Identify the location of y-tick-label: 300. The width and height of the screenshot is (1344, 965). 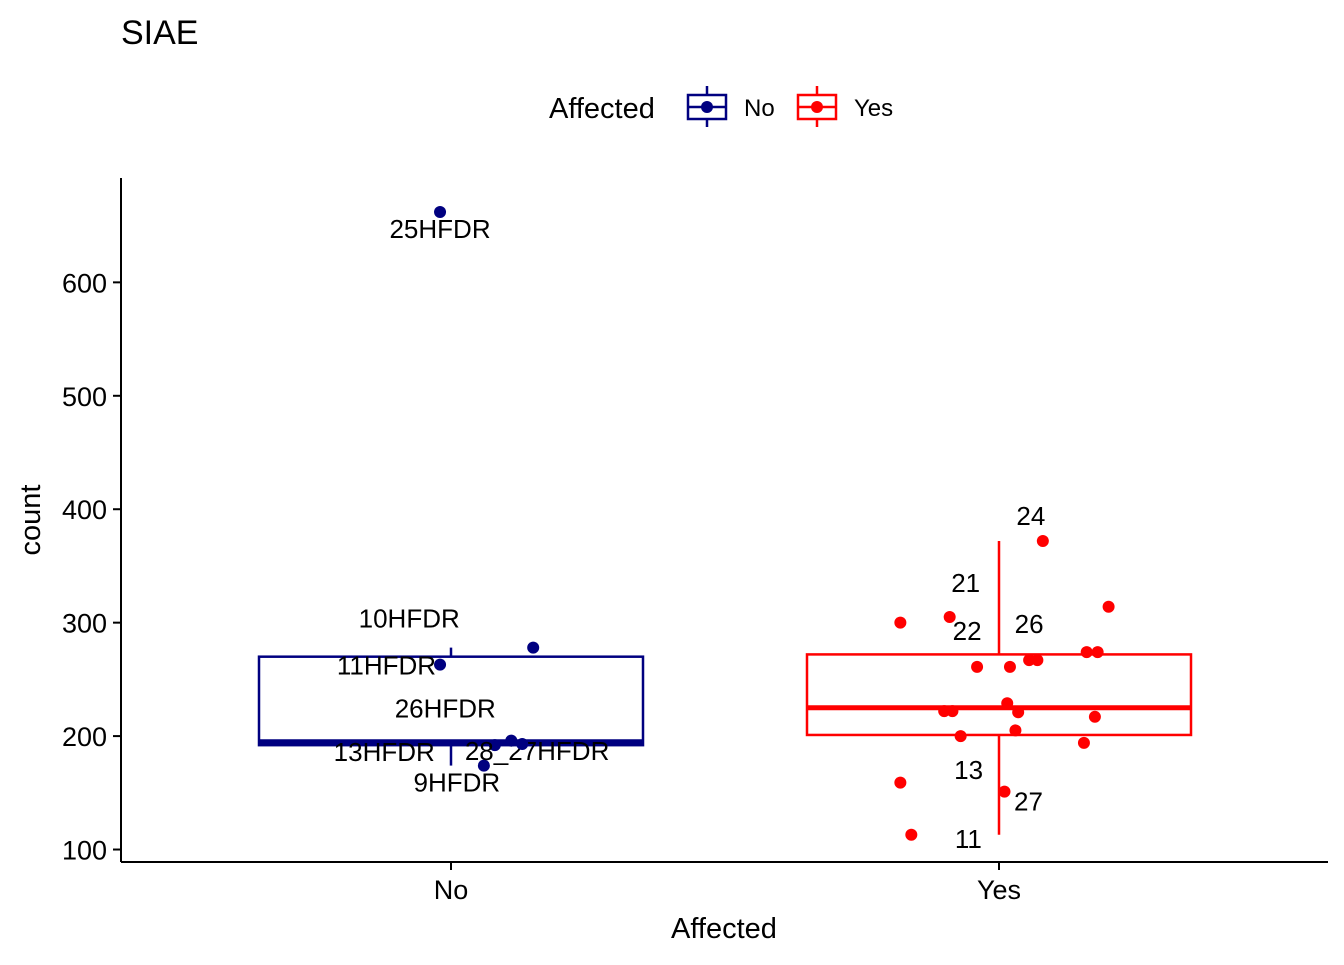
(84, 624).